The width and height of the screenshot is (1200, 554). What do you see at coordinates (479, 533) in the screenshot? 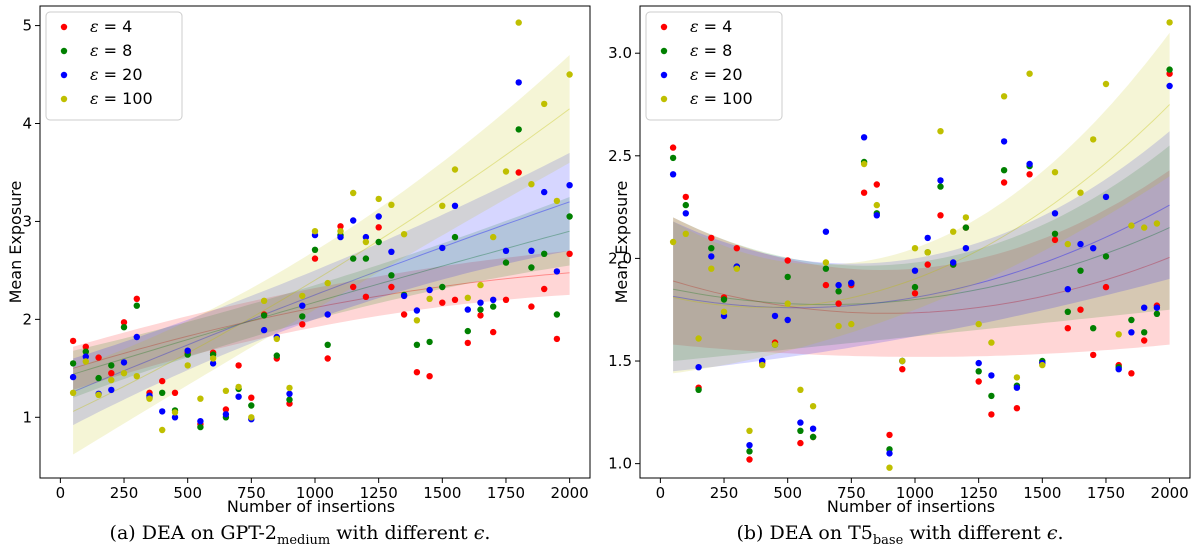
I see `caption-a-eps: ϵ` at bounding box center [479, 533].